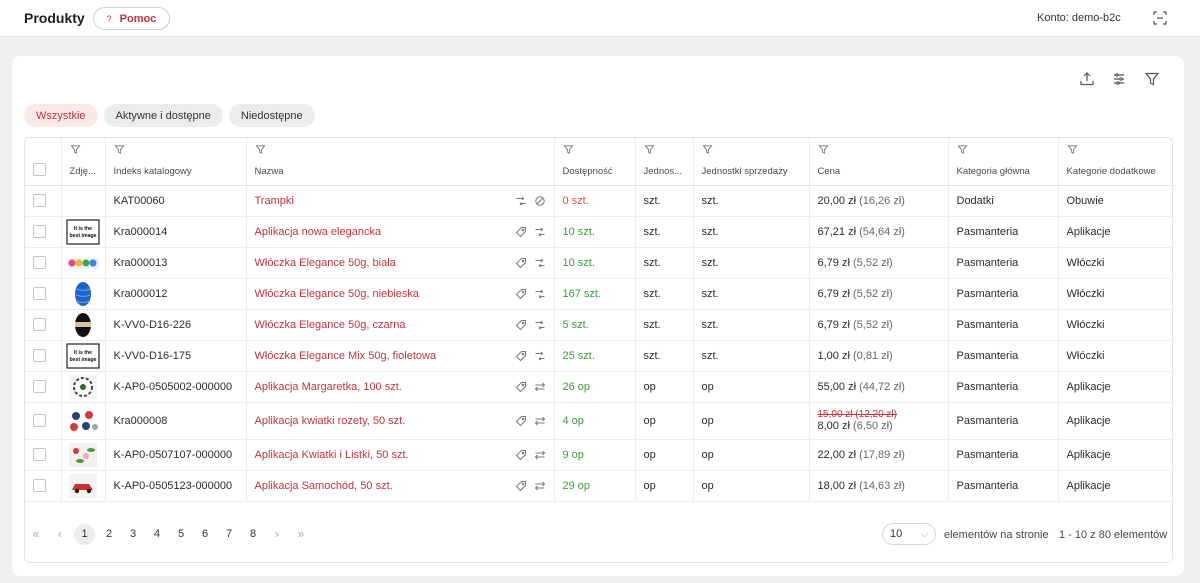 This screenshot has width=1200, height=583. What do you see at coordinates (595, 162) in the screenshot?
I see `col-availability-header: Dostępność` at bounding box center [595, 162].